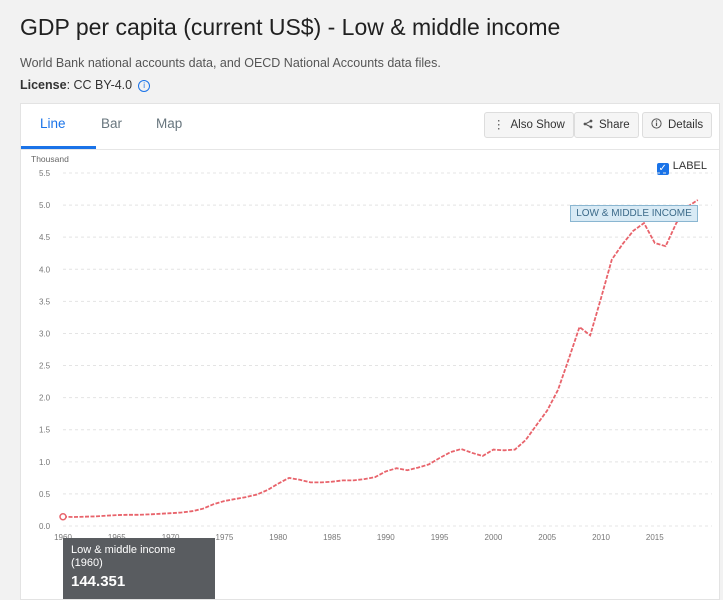 This screenshot has width=723, height=600. I want to click on y-axis-label: Thousand, so click(50, 159).